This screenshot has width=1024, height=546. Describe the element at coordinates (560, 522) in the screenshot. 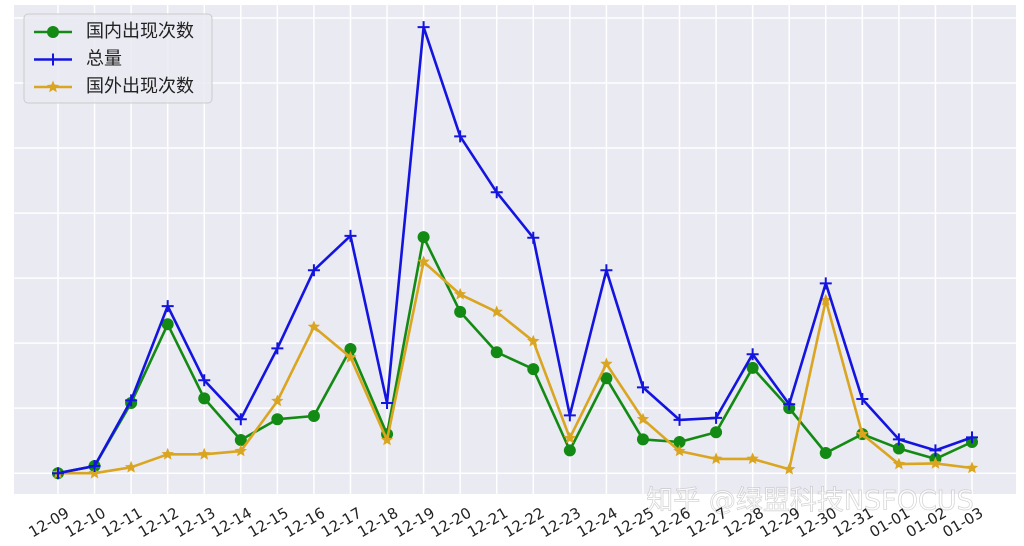

I see `x-tick-label: 12-23` at that location.